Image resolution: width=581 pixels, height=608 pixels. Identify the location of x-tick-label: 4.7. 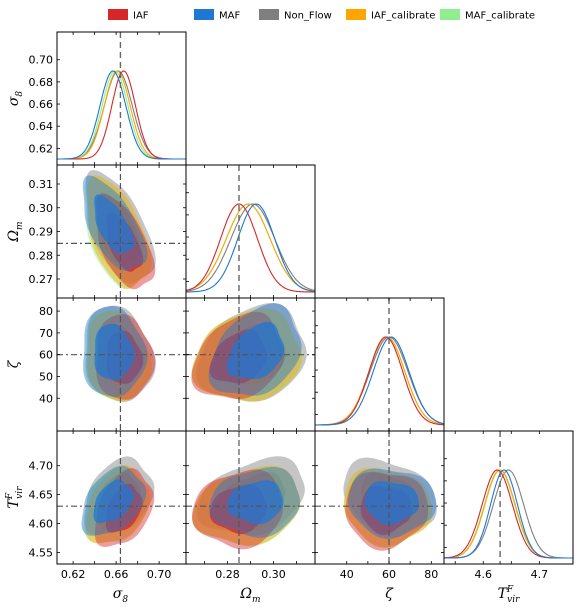
(540, 574).